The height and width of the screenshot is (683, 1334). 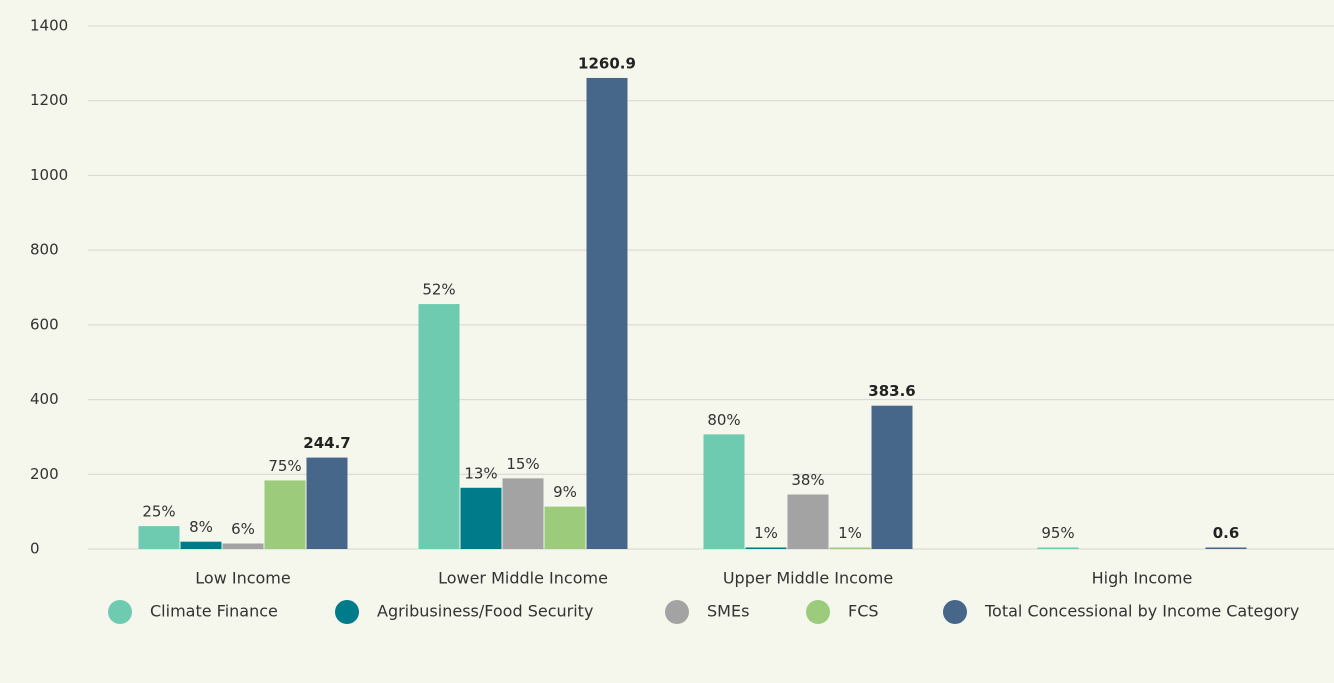 I want to click on value-label: 1260.9, so click(x=607, y=63).